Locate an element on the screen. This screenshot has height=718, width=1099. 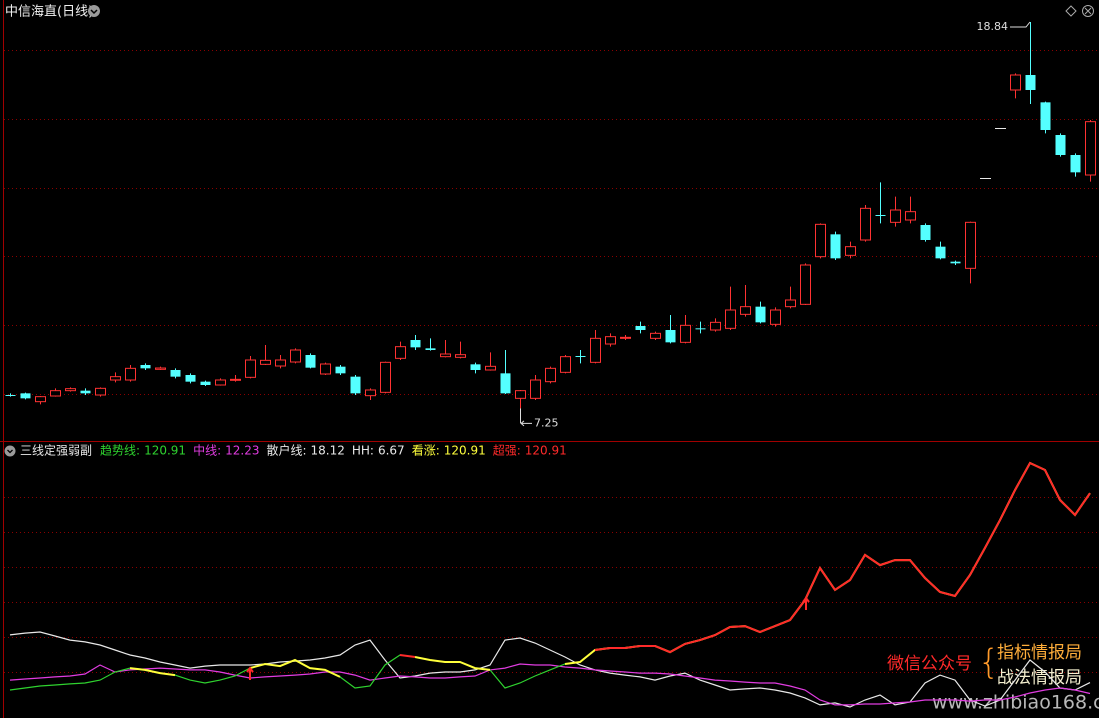
watermark-brace: { is located at coordinates (989, 663).